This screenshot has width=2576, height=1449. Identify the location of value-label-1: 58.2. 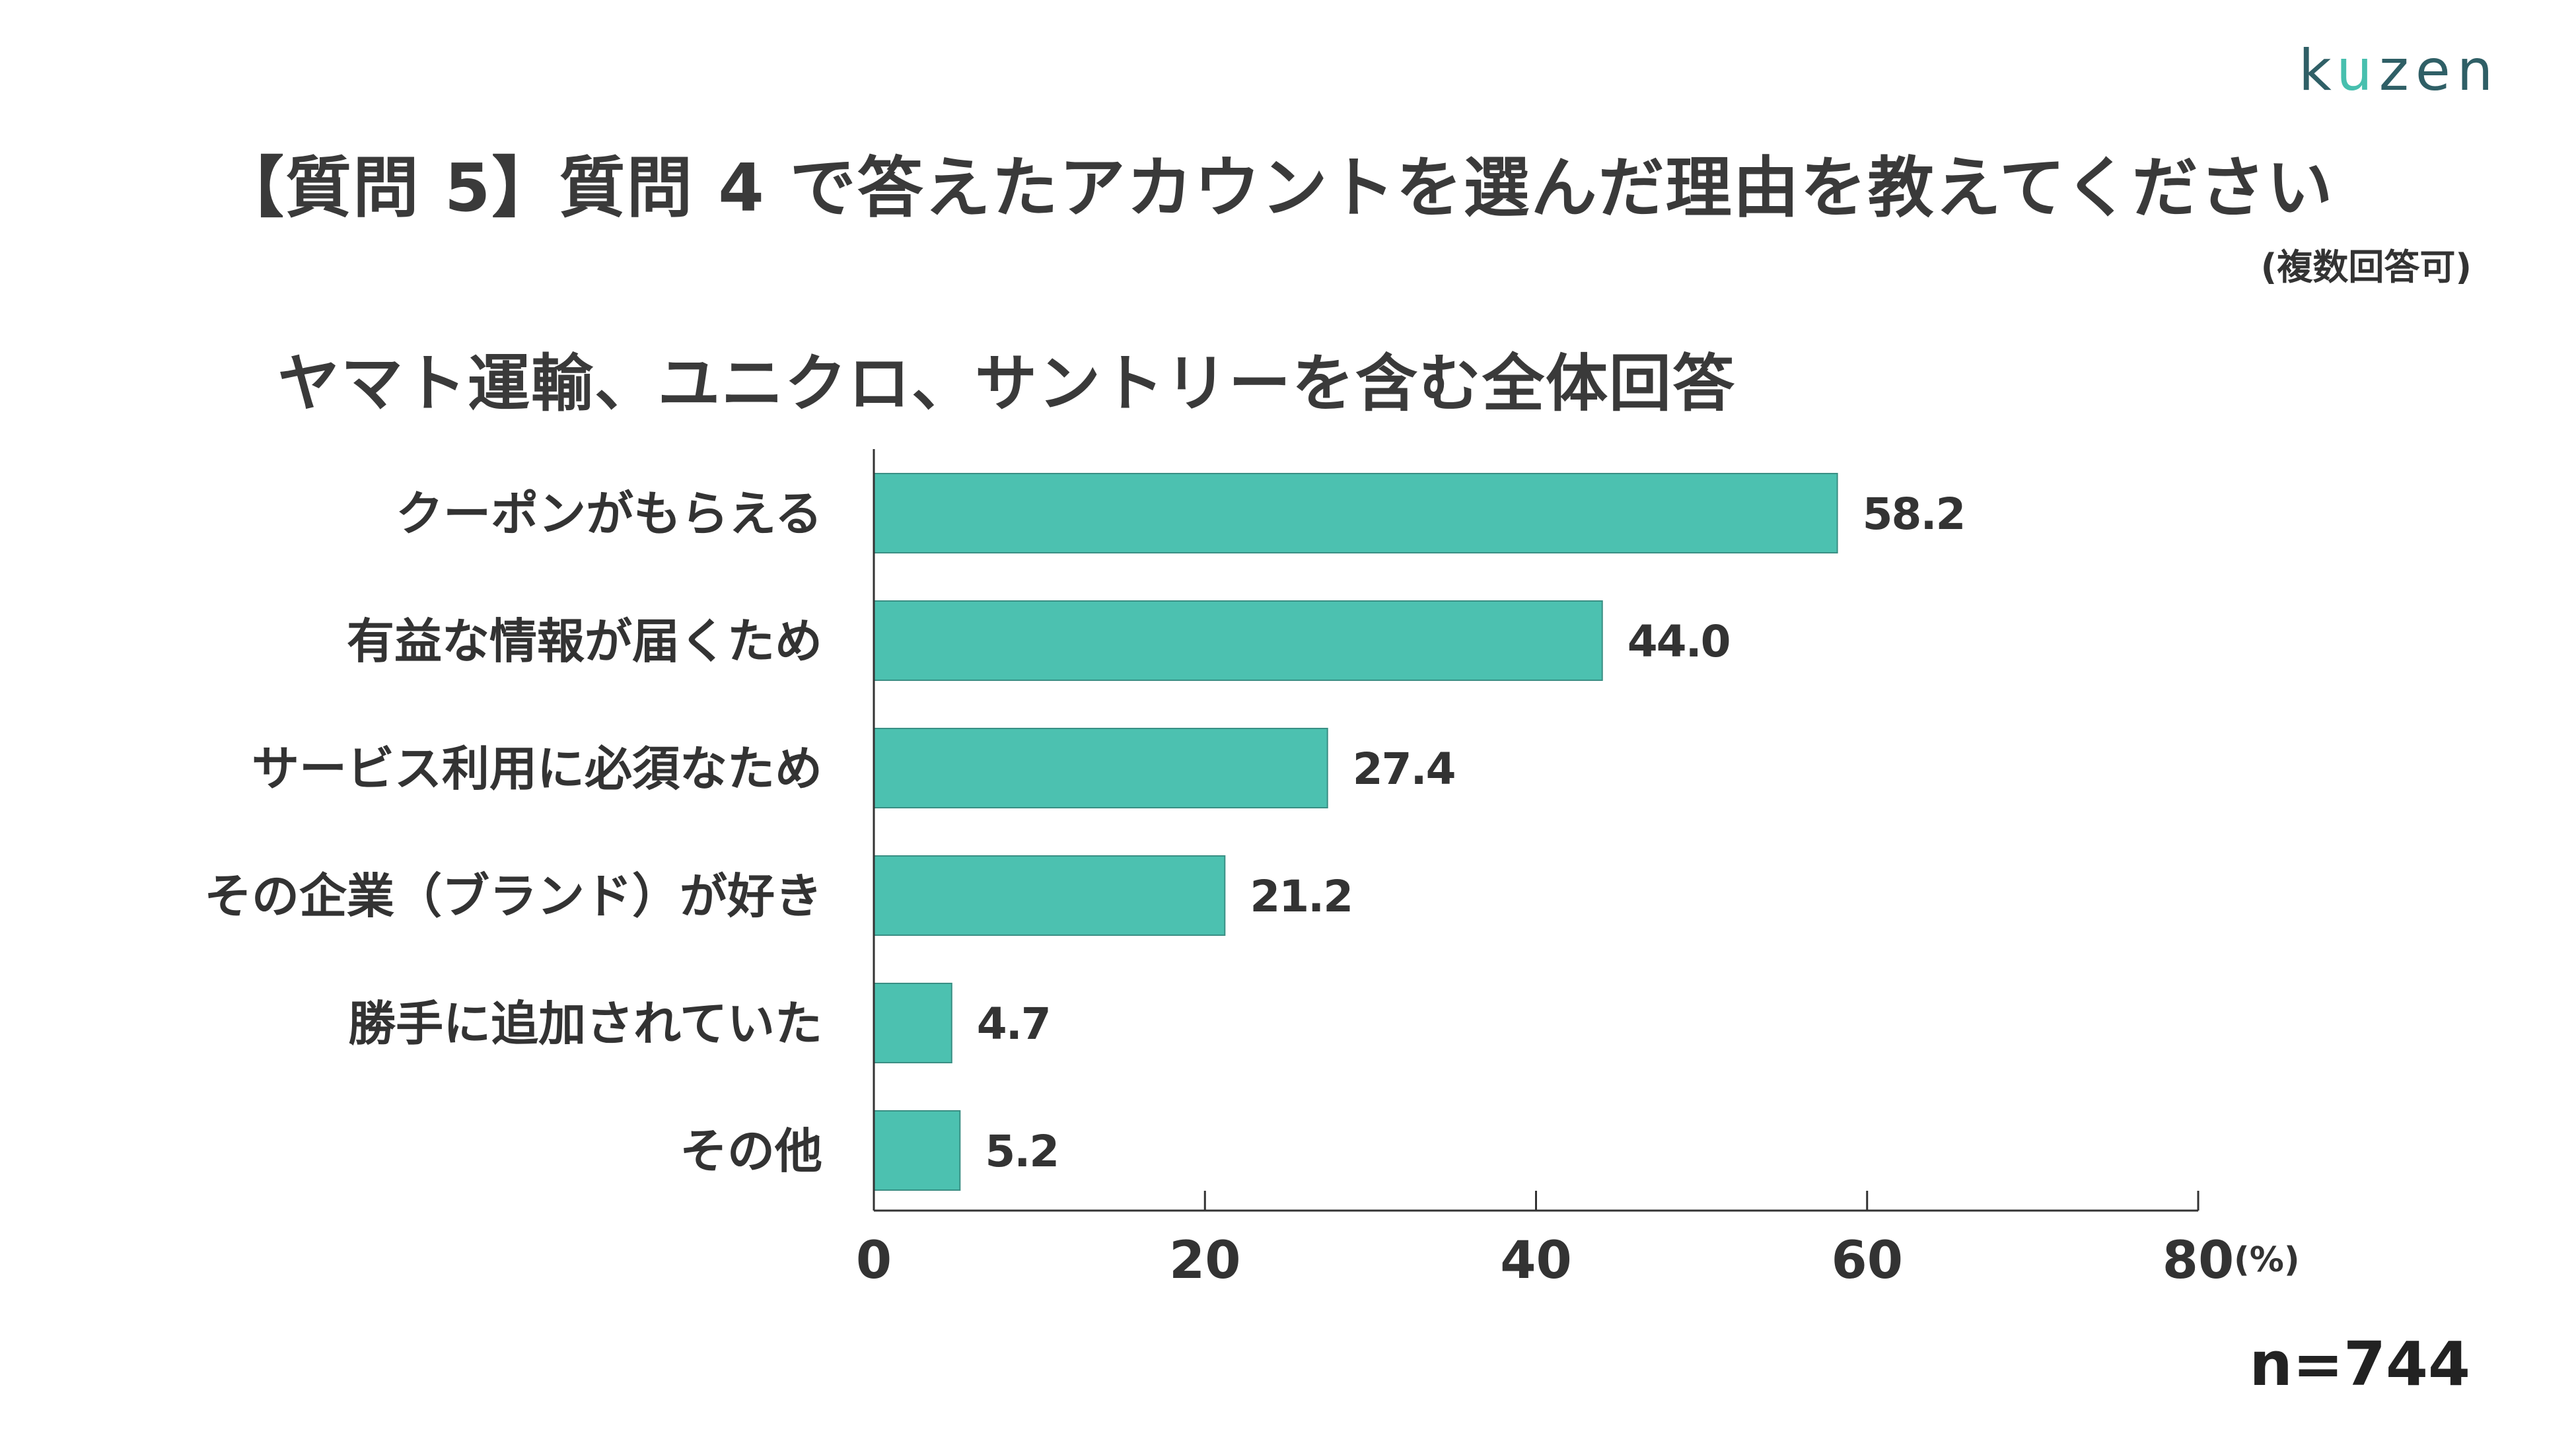
(1914, 514).